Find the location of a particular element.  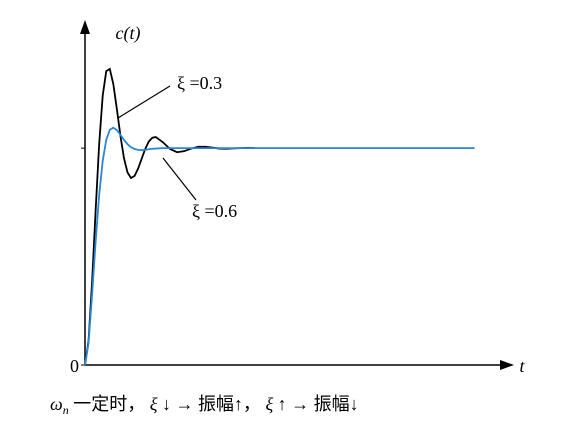

series-label: ξ =0.6 is located at coordinates (214, 211).